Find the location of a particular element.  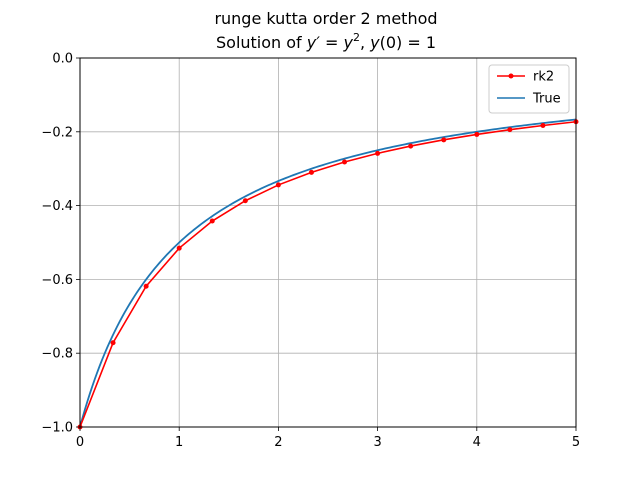

legend-true-label: True is located at coordinates (546, 99).